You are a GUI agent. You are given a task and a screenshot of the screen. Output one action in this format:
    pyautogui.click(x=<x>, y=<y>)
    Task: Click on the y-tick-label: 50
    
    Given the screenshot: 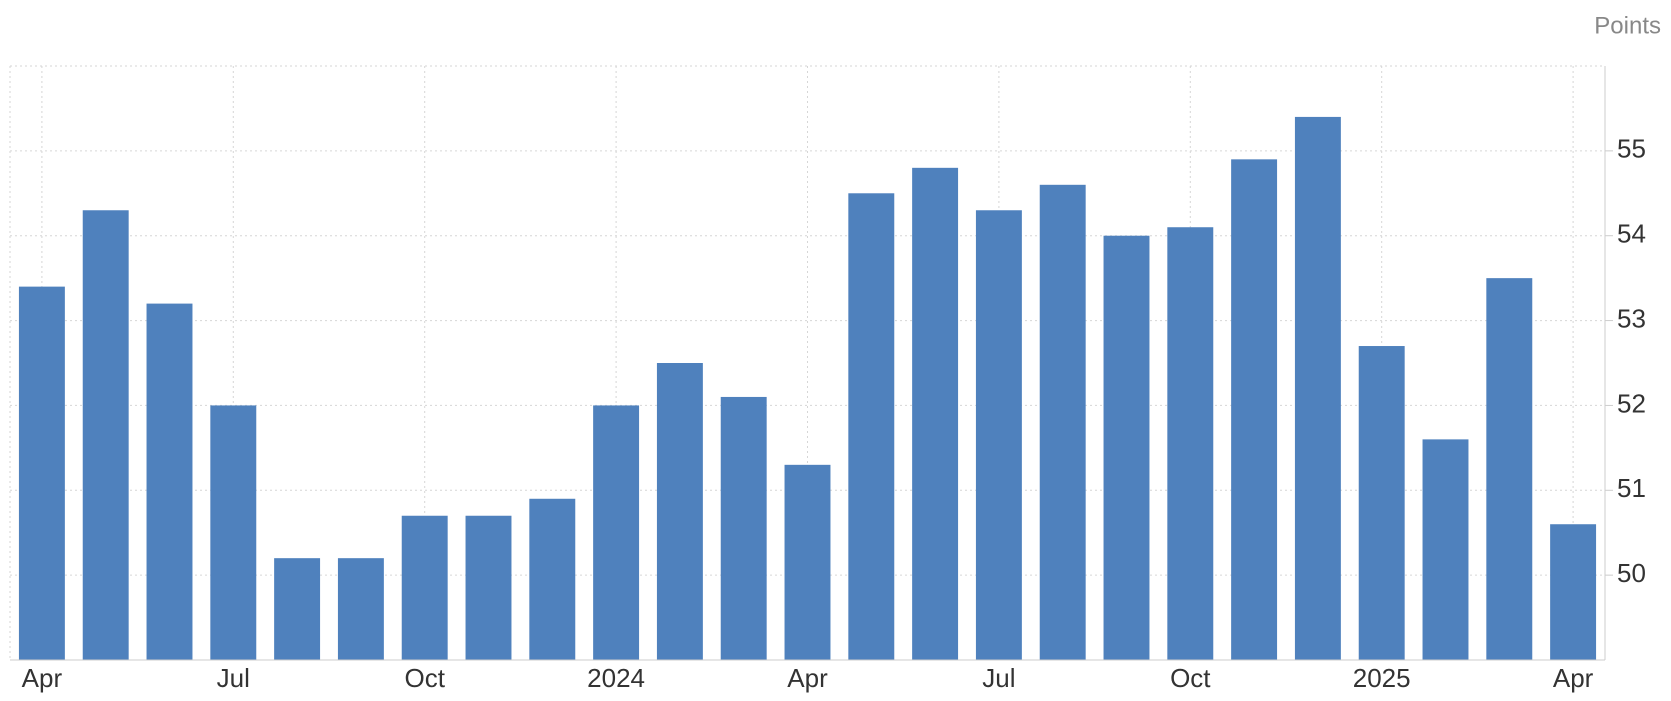 What is the action you would take?
    pyautogui.click(x=1631, y=573)
    